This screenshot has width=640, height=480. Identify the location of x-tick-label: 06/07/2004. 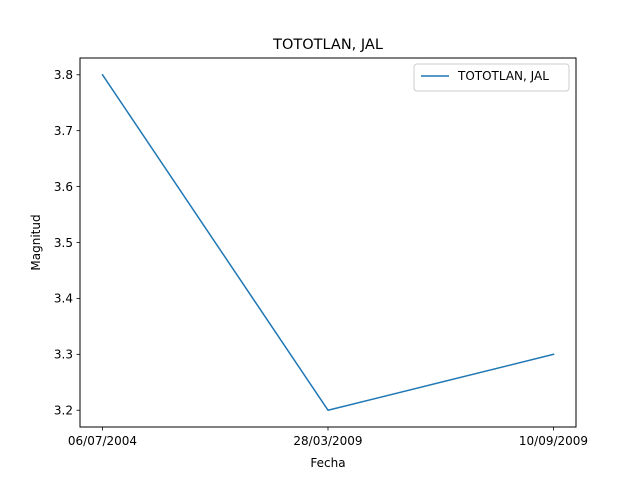
(102, 441).